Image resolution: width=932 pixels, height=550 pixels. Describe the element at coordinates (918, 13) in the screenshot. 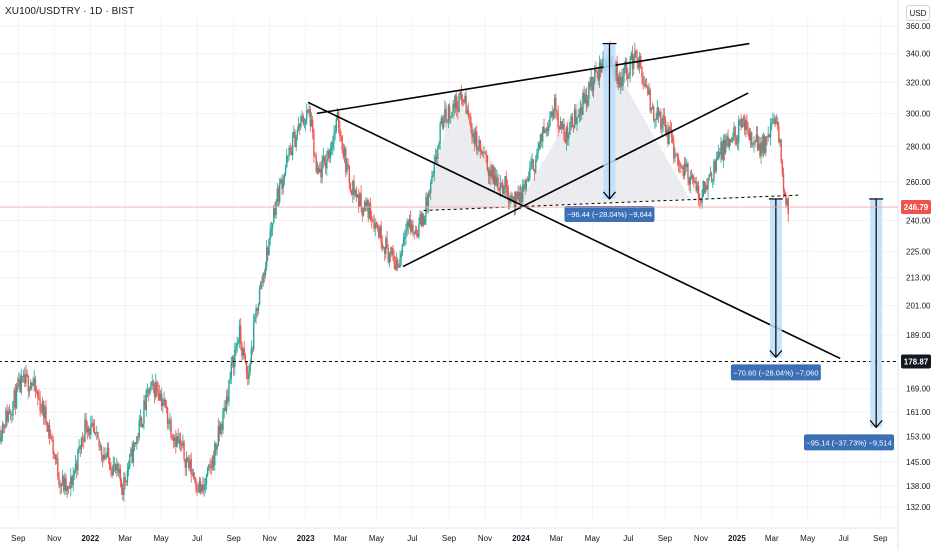

I see `currency-button: USD` at that location.